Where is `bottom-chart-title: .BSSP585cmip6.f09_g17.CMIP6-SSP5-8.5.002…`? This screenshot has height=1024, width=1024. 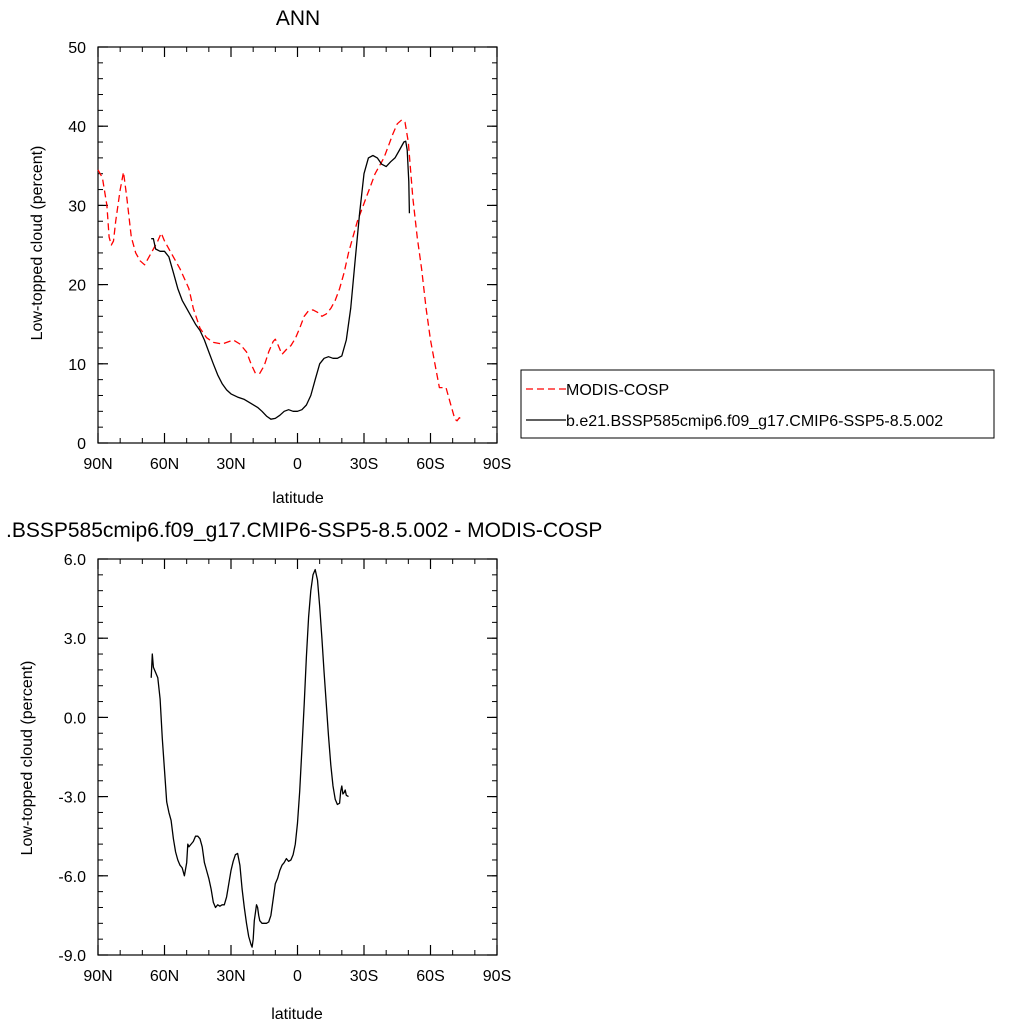
bottom-chart-title: .BSSP585cmip6.f09_g17.CMIP6-SSP5-8.5.002… is located at coordinates (304, 530).